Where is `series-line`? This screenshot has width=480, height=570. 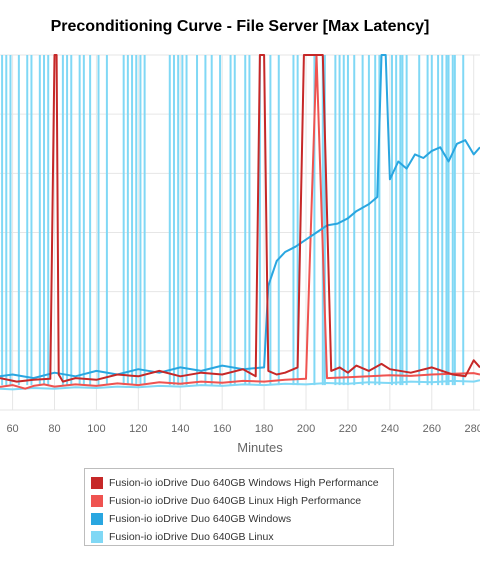
series-line is located at coordinates (240, 385).